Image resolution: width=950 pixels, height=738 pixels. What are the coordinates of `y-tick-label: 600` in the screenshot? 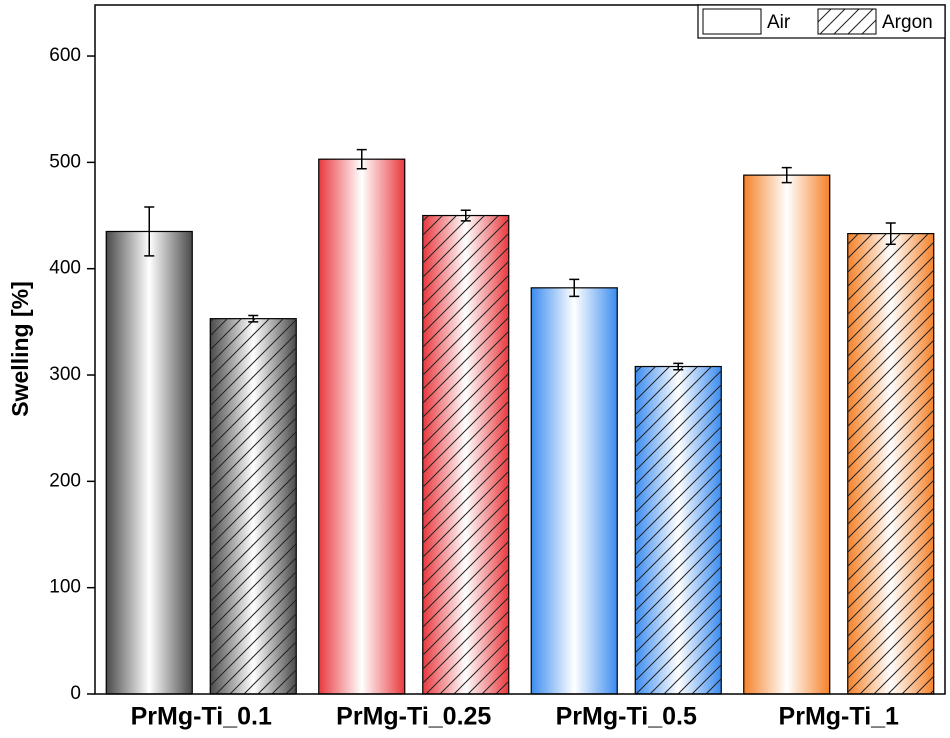 It's located at (65, 55).